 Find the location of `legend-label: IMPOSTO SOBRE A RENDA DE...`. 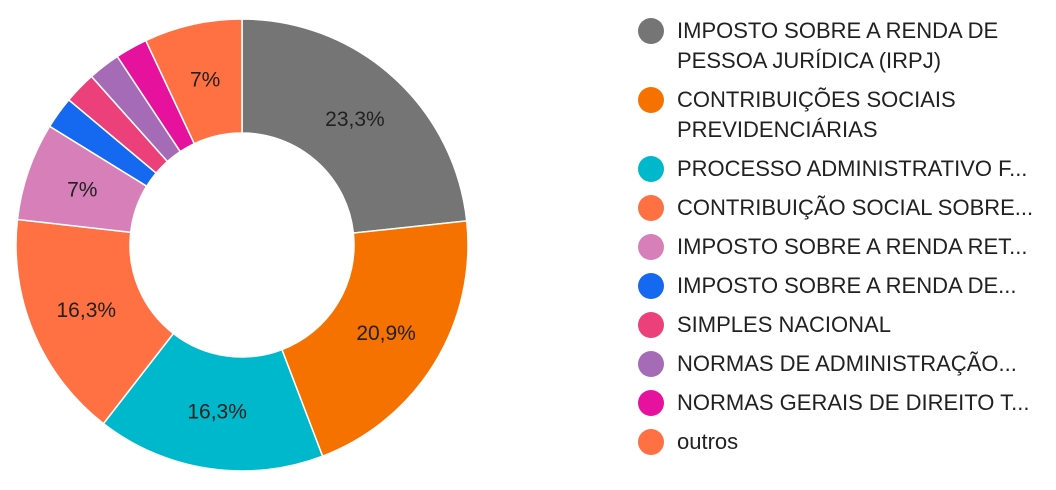

legend-label: IMPOSTO SOBRE A RENDA DE... is located at coordinates (847, 285).